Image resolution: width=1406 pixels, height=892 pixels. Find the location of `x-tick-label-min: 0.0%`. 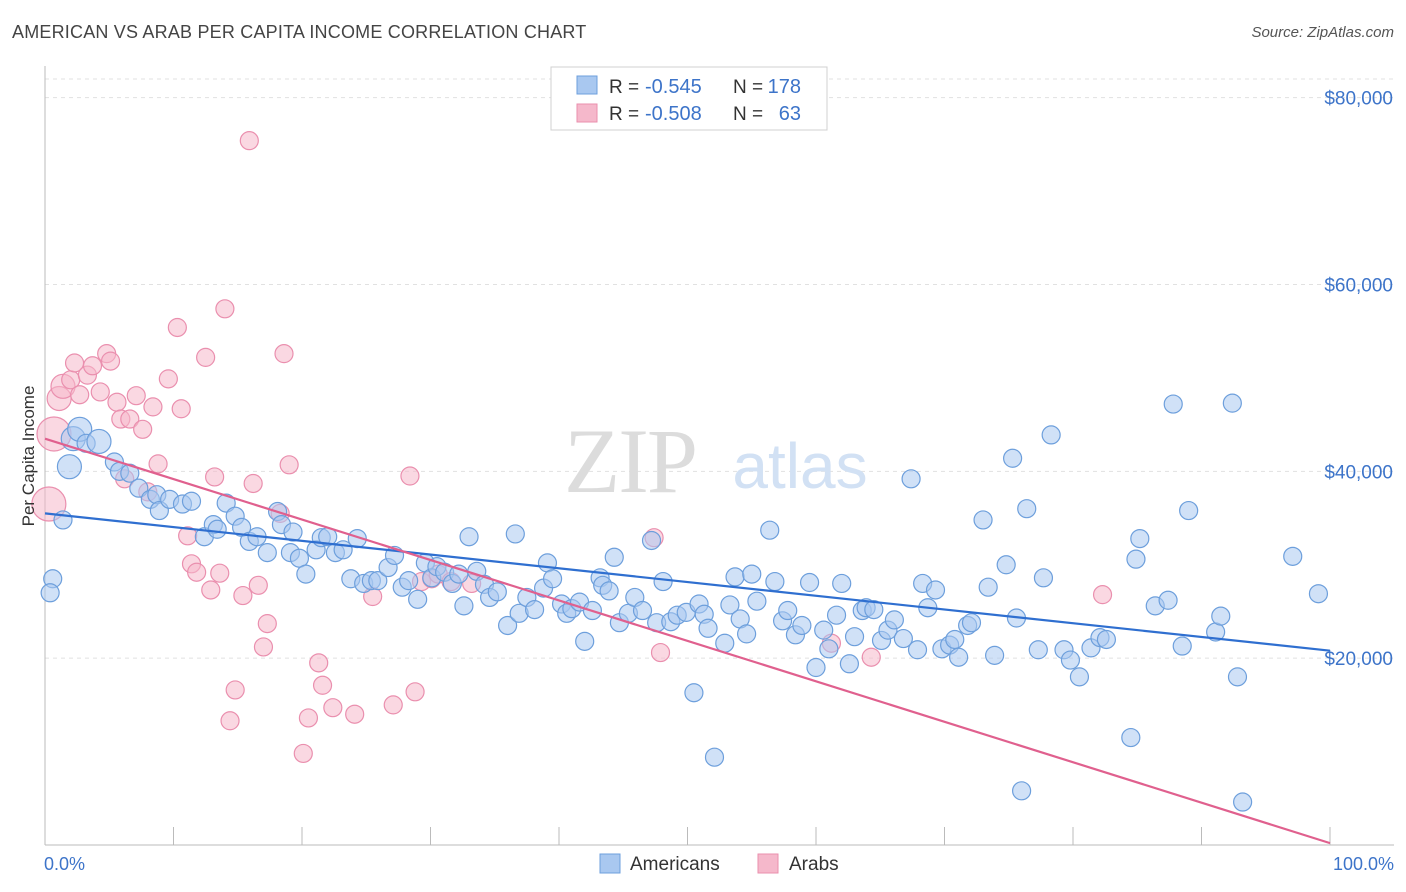

x-tick-label-min: 0.0% is located at coordinates (64, 864).